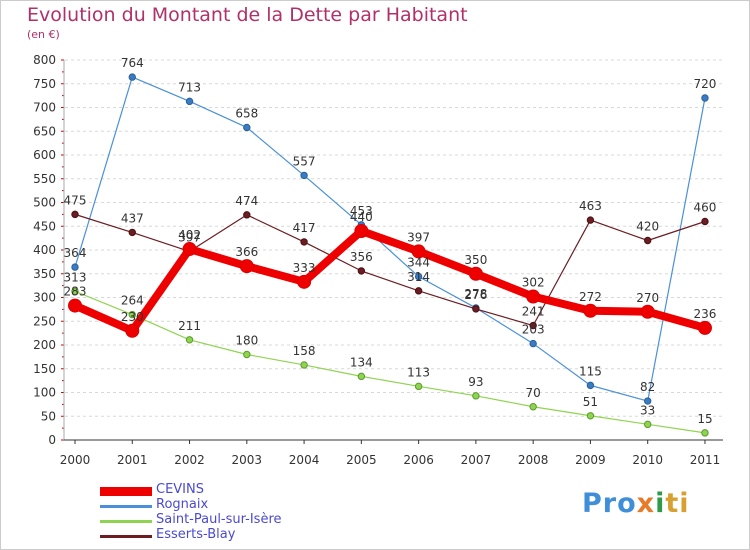 The height and width of the screenshot is (550, 750). Describe the element at coordinates (533, 460) in the screenshot. I see `x-tick-label: 2008` at that location.